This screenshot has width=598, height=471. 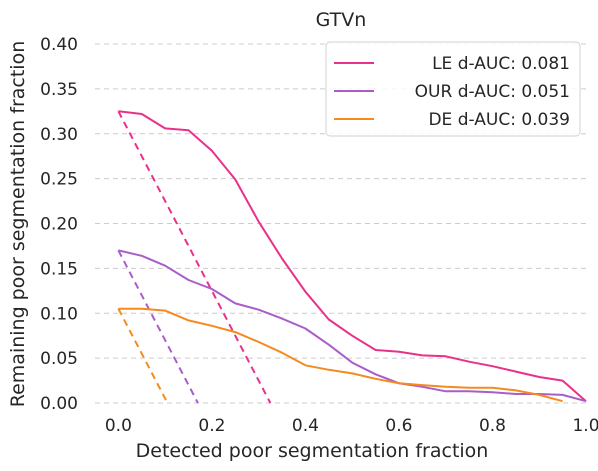 What do you see at coordinates (59, 314) in the screenshot?
I see `y-tick-label: 0.10` at bounding box center [59, 314].